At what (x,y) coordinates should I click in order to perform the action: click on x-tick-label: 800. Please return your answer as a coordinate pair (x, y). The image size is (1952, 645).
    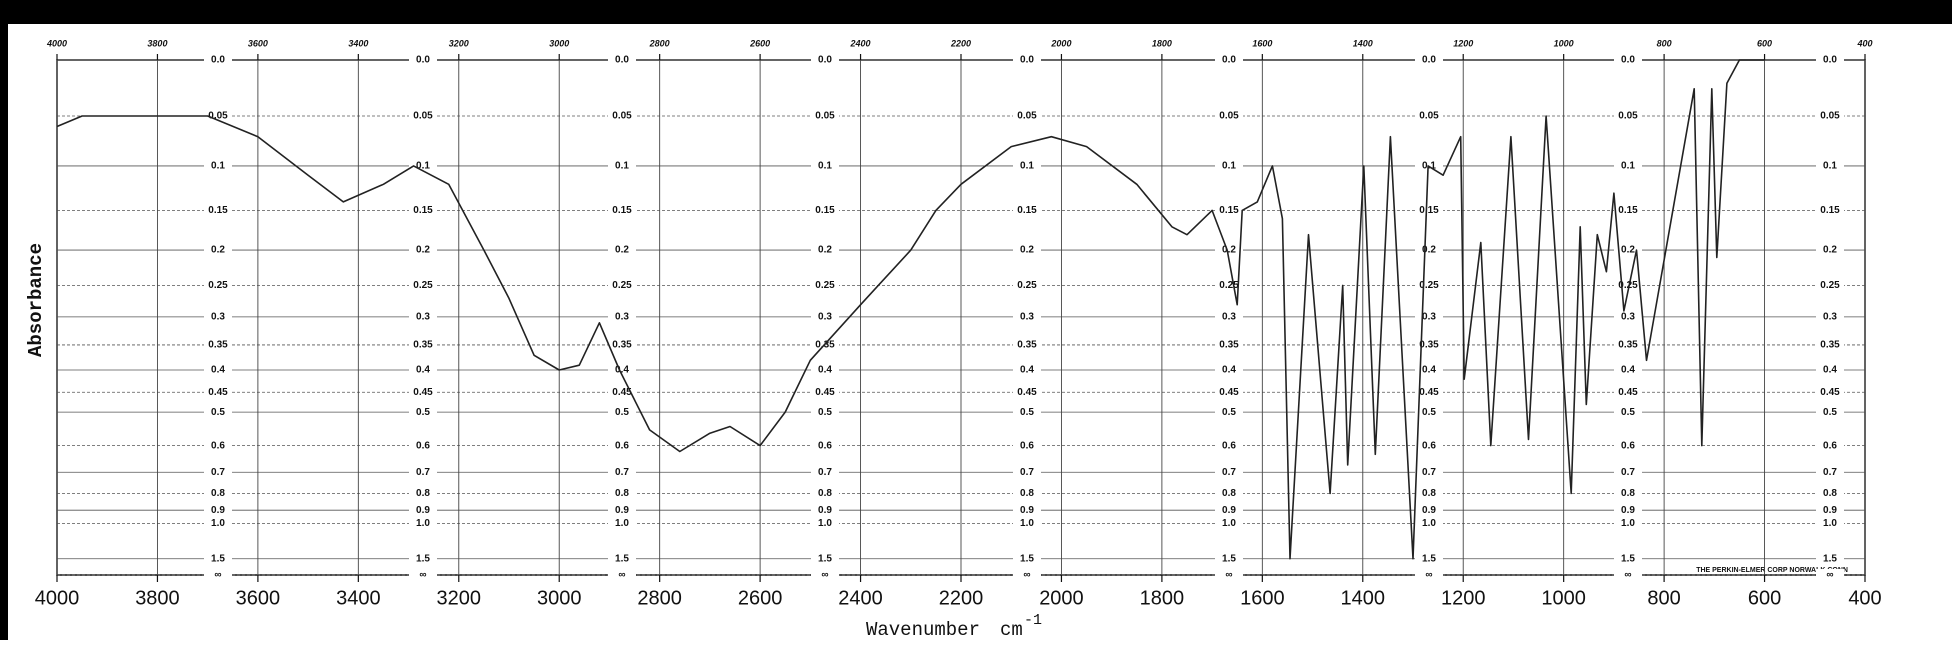
    Looking at the image, I should click on (1663, 598).